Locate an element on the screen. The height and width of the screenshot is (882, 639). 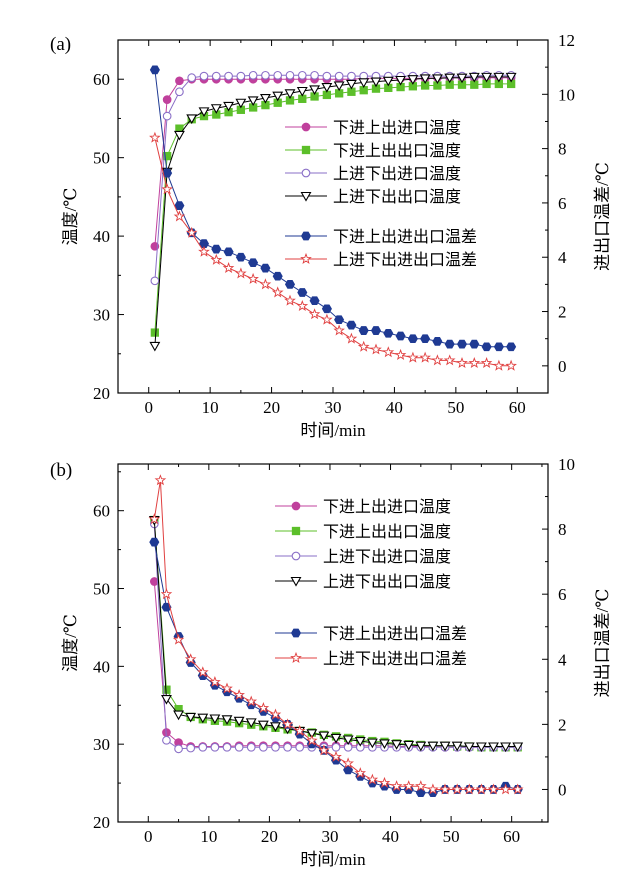
legend-label: 下进上出进出口温差 is located at coordinates (395, 634).